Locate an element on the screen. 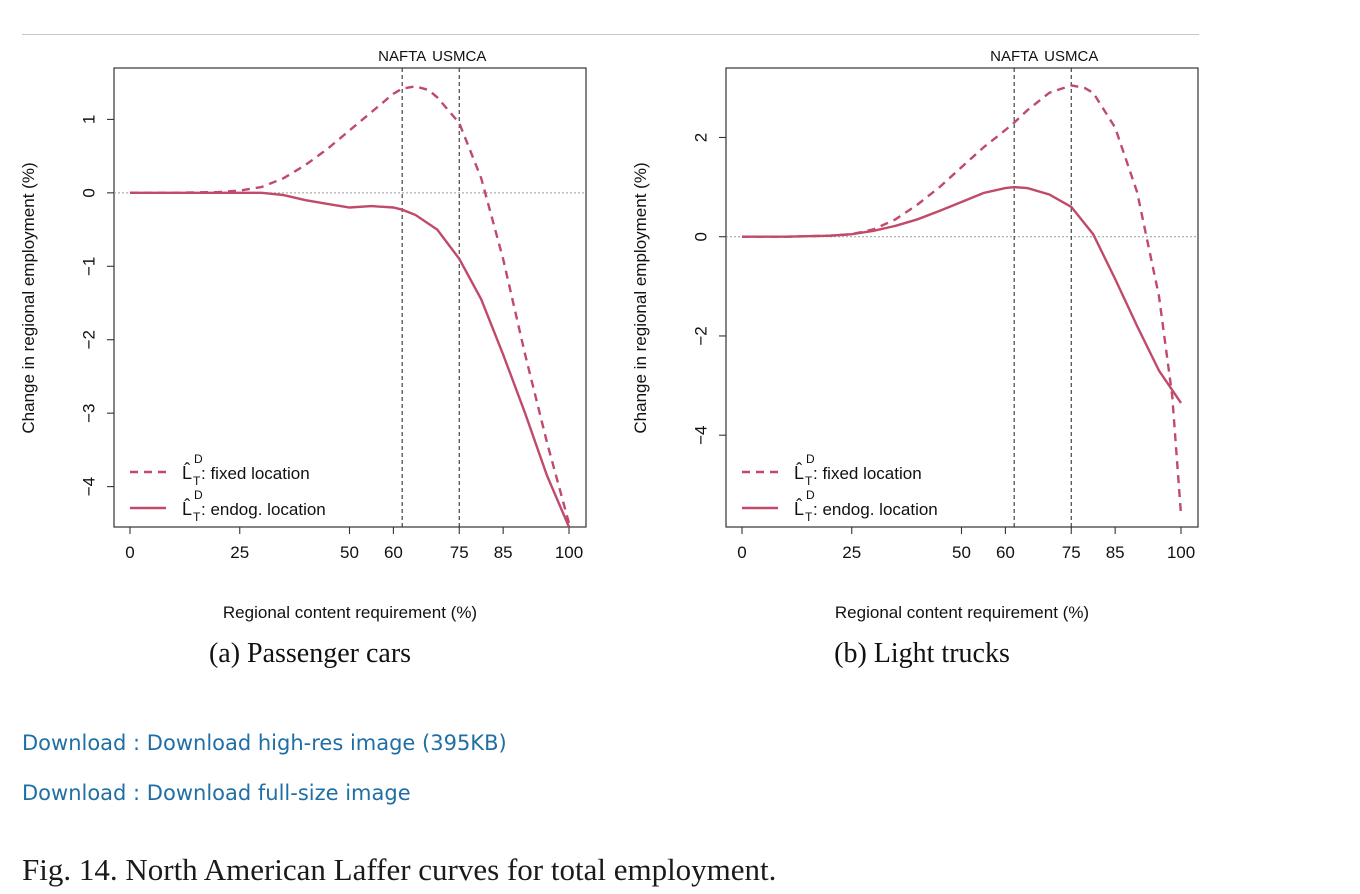  panel-subtitle: (a) Passenger cars is located at coordinates (310, 653).